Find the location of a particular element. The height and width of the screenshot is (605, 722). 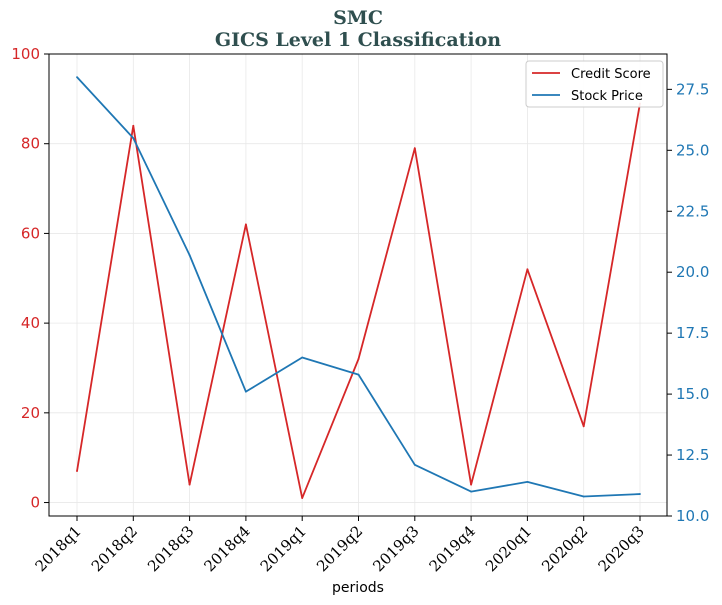

x-axis-tick-label: 2018q1 is located at coordinates (58, 548).